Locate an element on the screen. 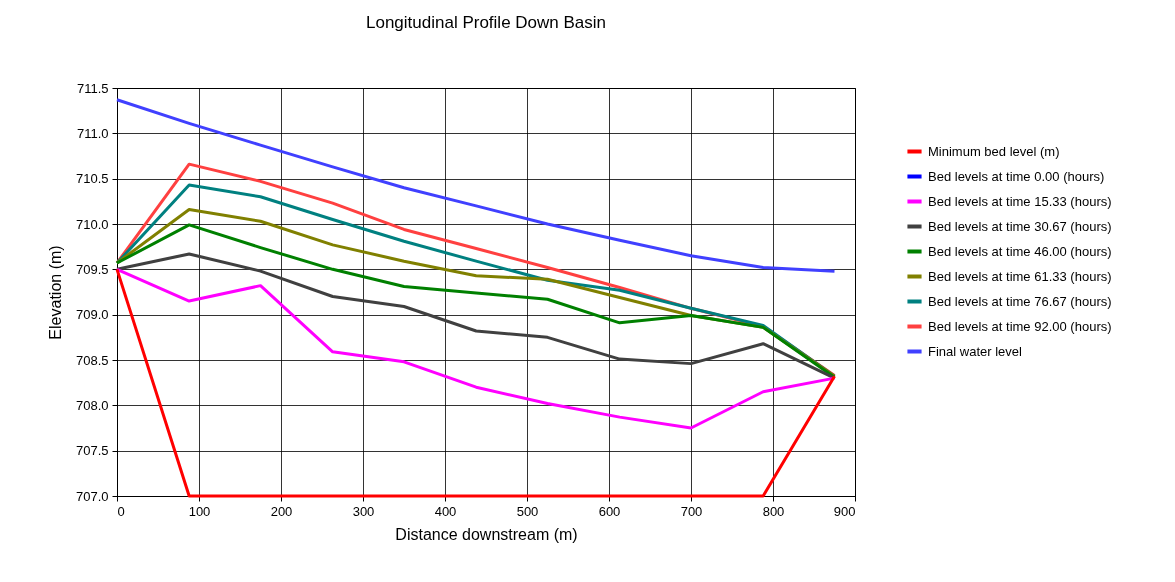 The width and height of the screenshot is (1175, 582). x-tick-label: 0 is located at coordinates (121, 511).